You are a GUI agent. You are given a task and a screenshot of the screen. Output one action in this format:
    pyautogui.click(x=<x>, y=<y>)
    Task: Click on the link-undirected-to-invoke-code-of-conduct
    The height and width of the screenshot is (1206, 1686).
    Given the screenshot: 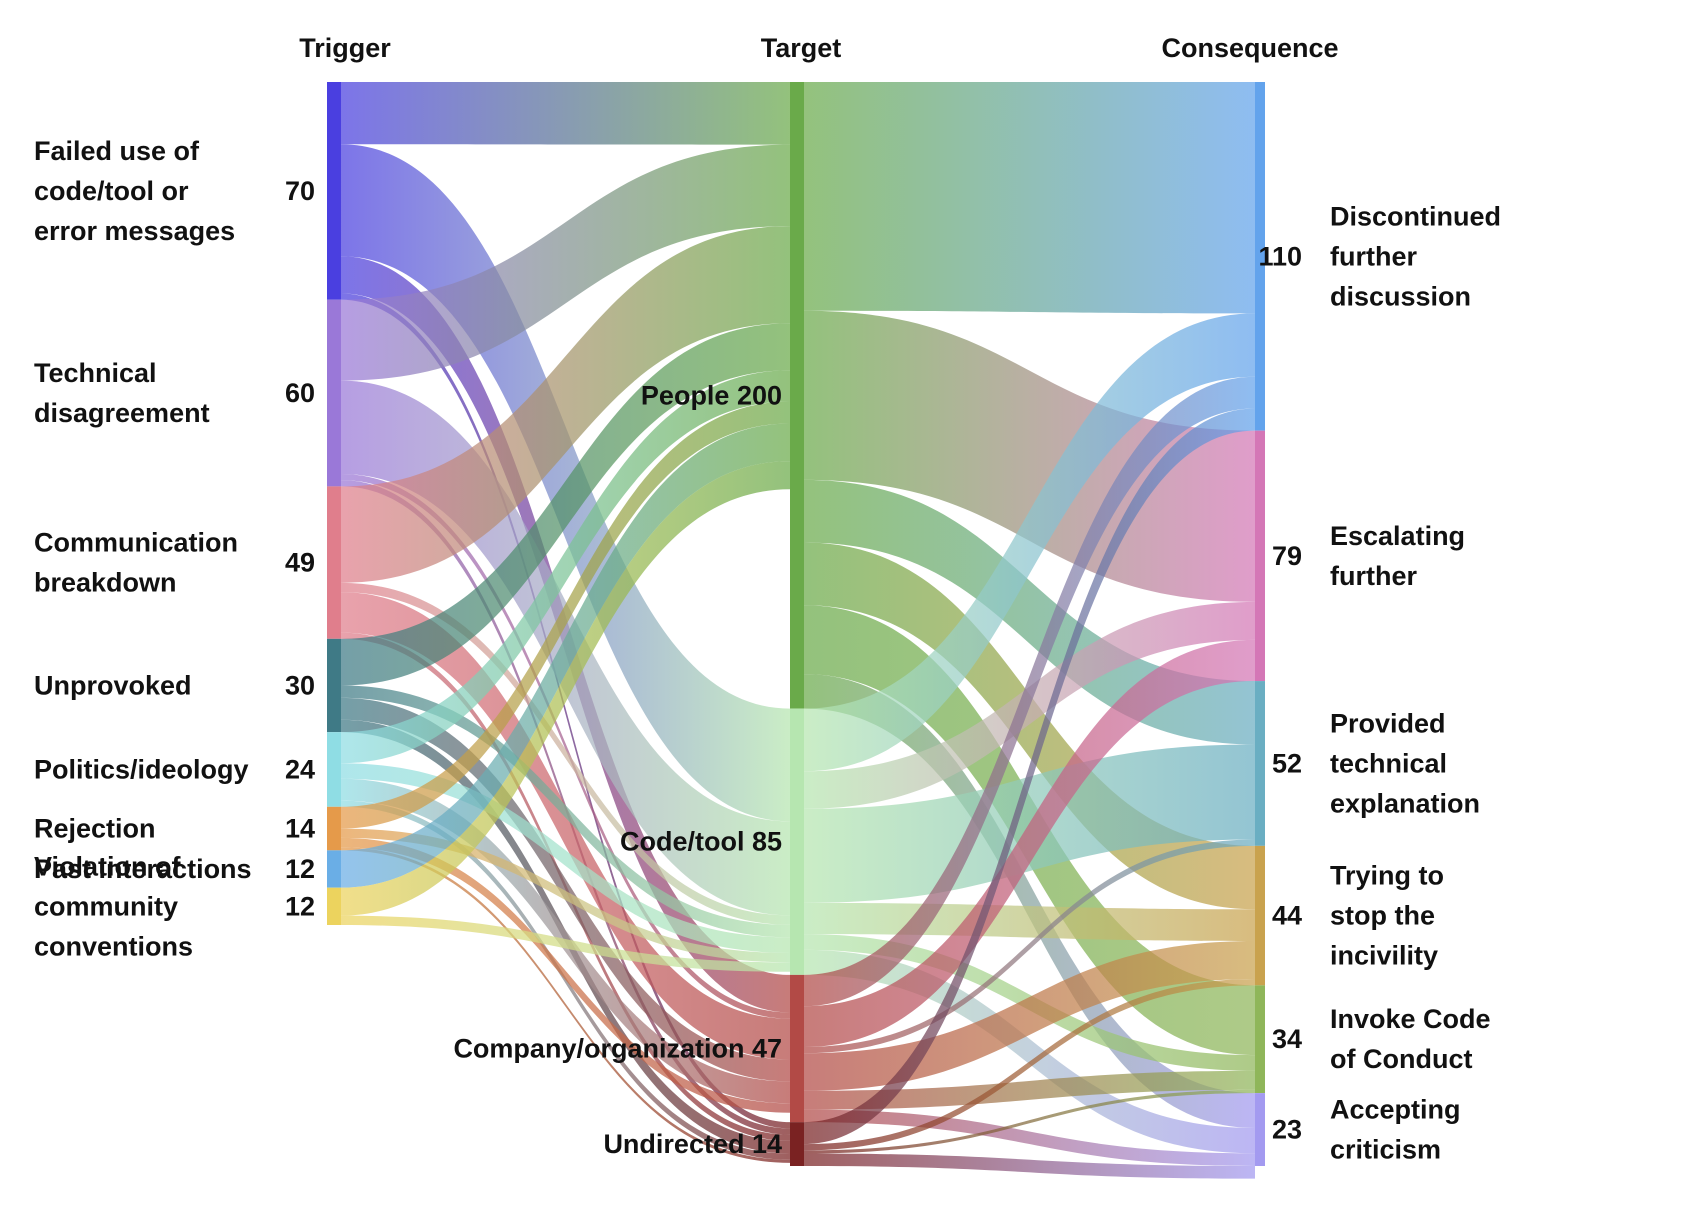 What is the action you would take?
    pyautogui.click(x=1029, y=1121)
    